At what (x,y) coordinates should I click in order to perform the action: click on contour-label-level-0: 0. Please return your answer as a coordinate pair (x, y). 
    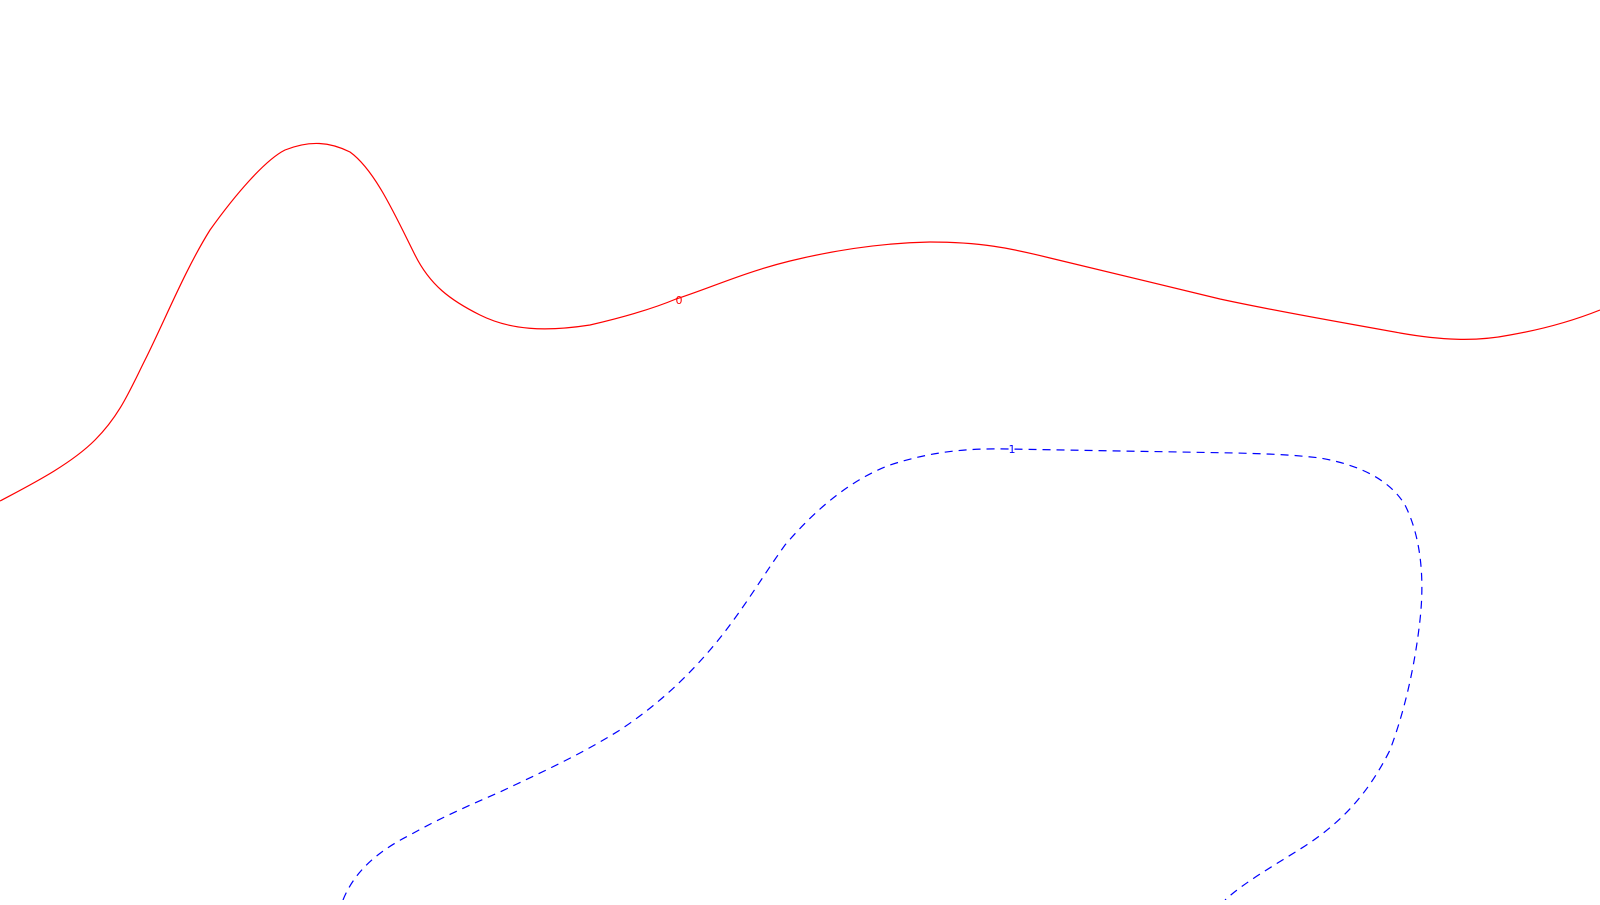
    Looking at the image, I should click on (679, 300).